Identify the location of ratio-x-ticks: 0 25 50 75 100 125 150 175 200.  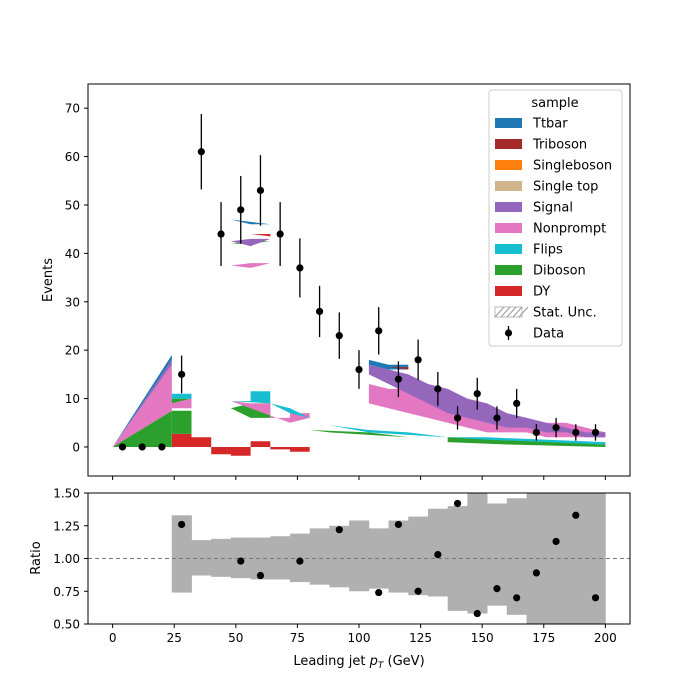
(363, 634).